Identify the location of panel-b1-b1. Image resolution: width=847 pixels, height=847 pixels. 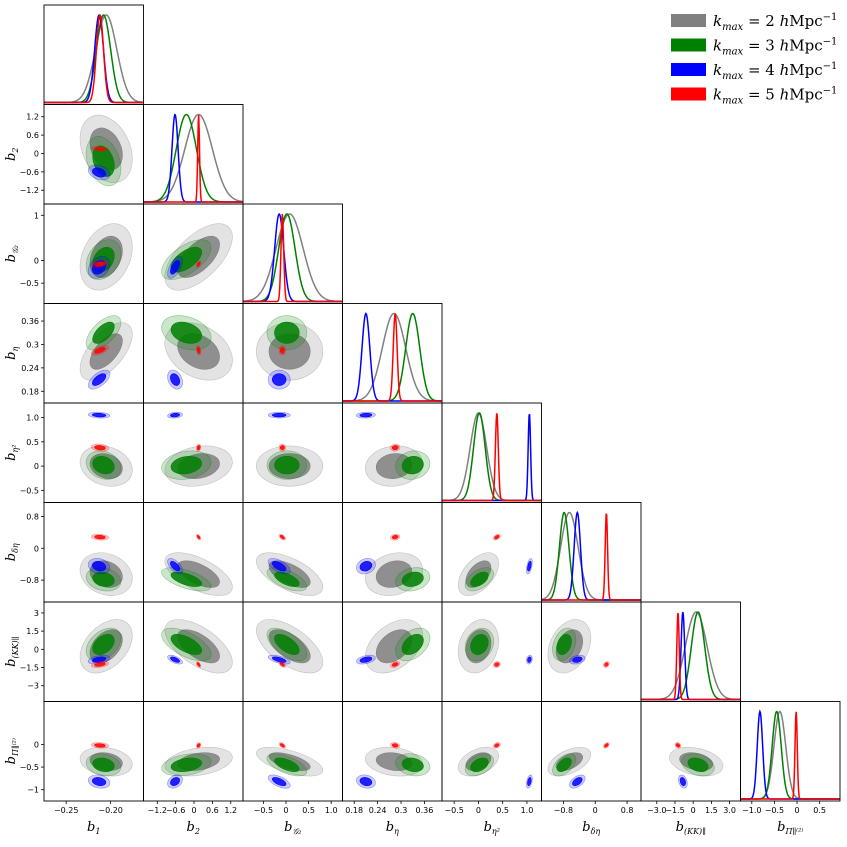
(94, 59).